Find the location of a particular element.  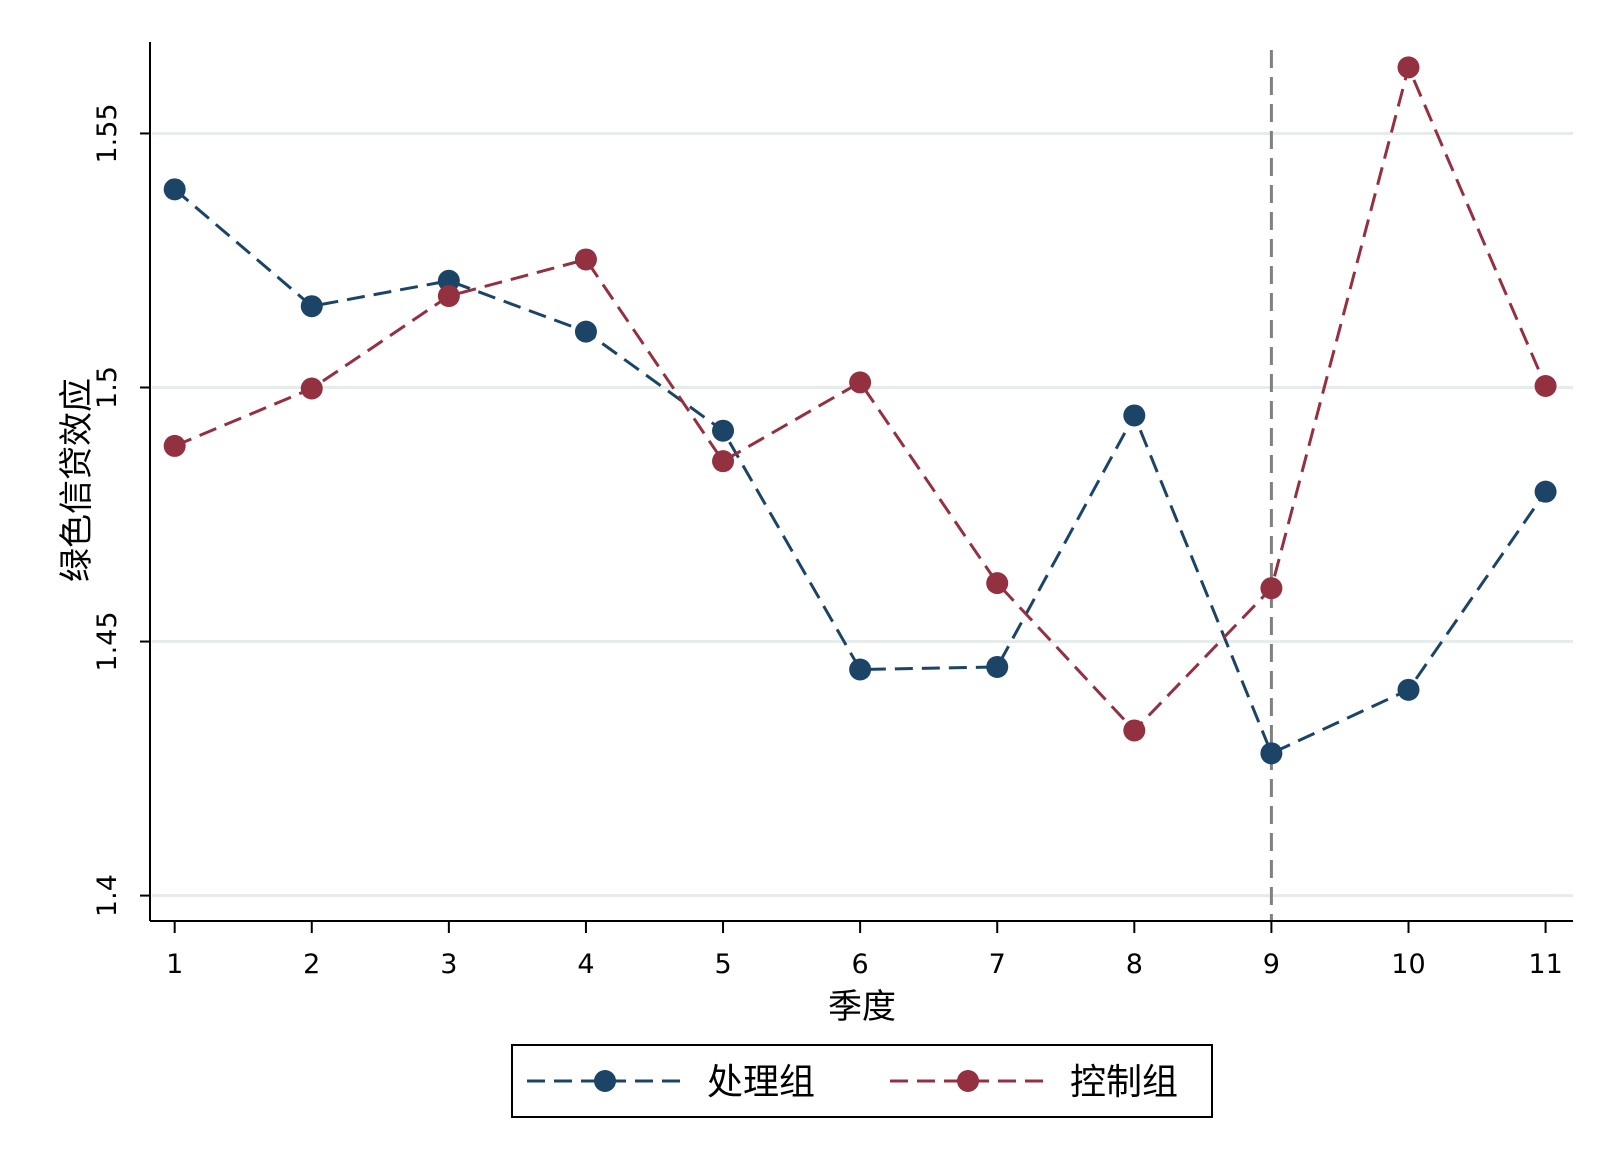

y-axis-title: 绿色信贷效应 is located at coordinates (77, 480).